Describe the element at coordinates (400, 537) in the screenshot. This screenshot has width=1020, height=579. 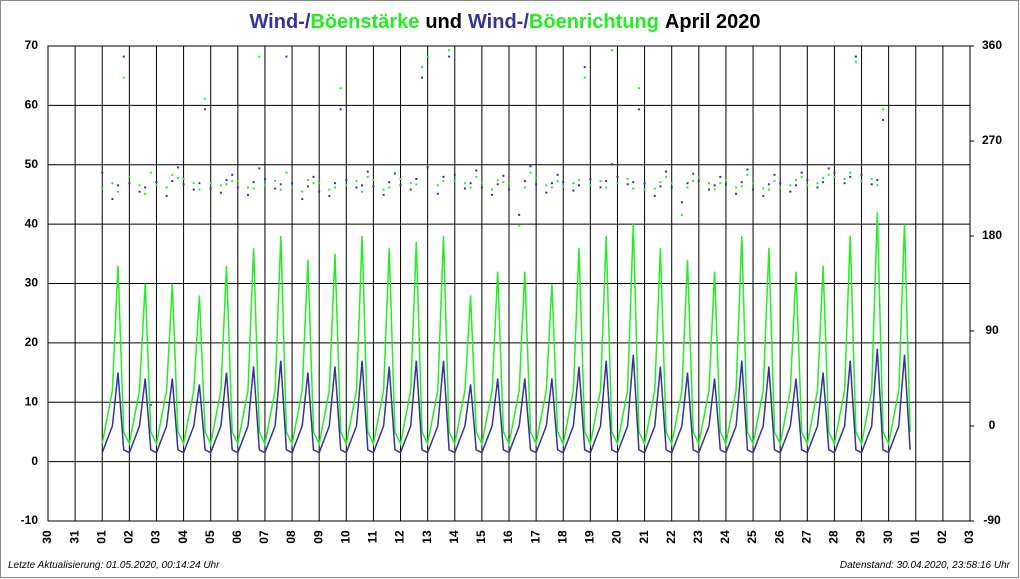
I see `x-tick-label: 12` at that location.